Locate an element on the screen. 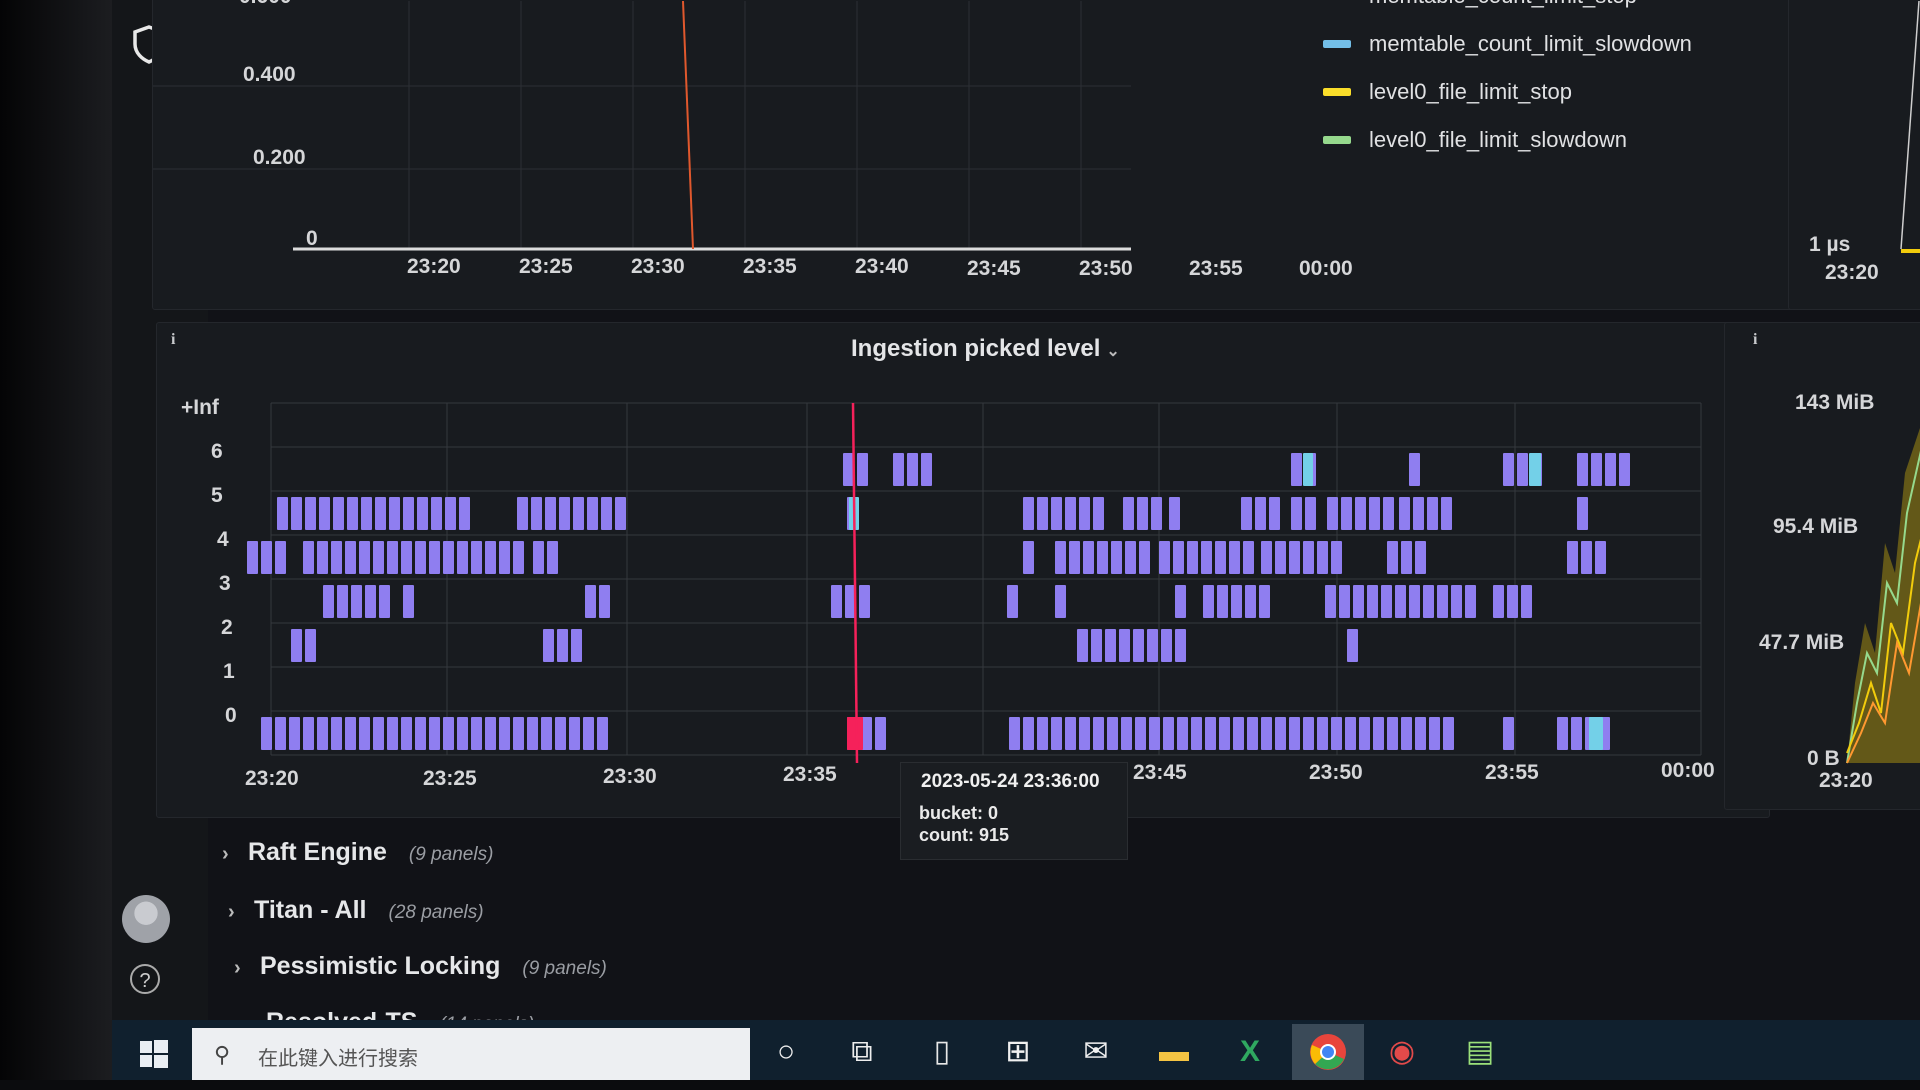 The image size is (1920, 1090). x-tick-label: 23:30 is located at coordinates (630, 776).